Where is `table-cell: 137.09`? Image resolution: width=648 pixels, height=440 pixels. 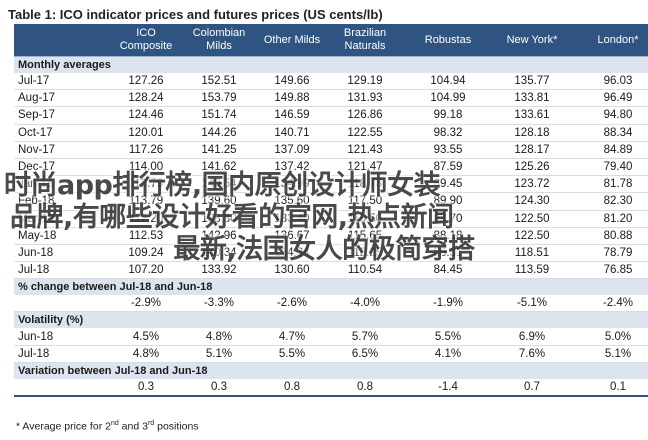 table-cell: 137.09 is located at coordinates (292, 150).